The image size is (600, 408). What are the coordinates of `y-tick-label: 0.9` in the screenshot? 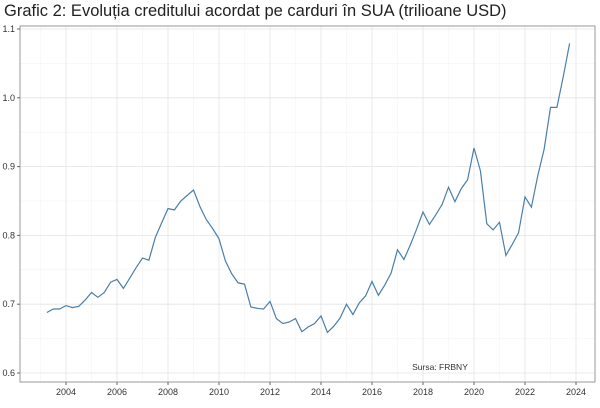 It's located at (8, 167).